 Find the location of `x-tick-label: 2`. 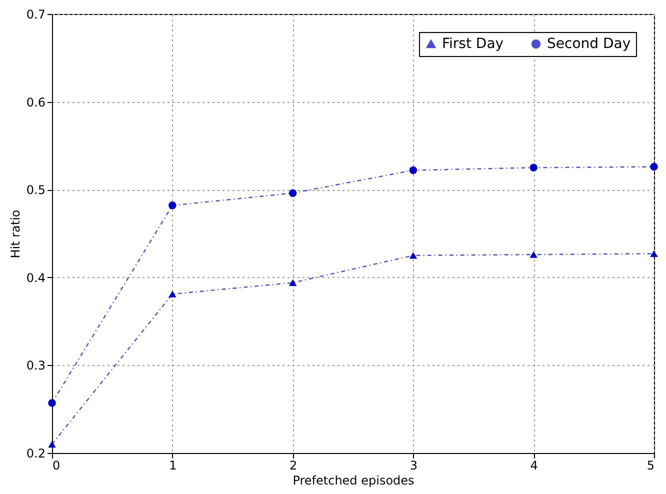

x-tick-label: 2 is located at coordinates (293, 465).